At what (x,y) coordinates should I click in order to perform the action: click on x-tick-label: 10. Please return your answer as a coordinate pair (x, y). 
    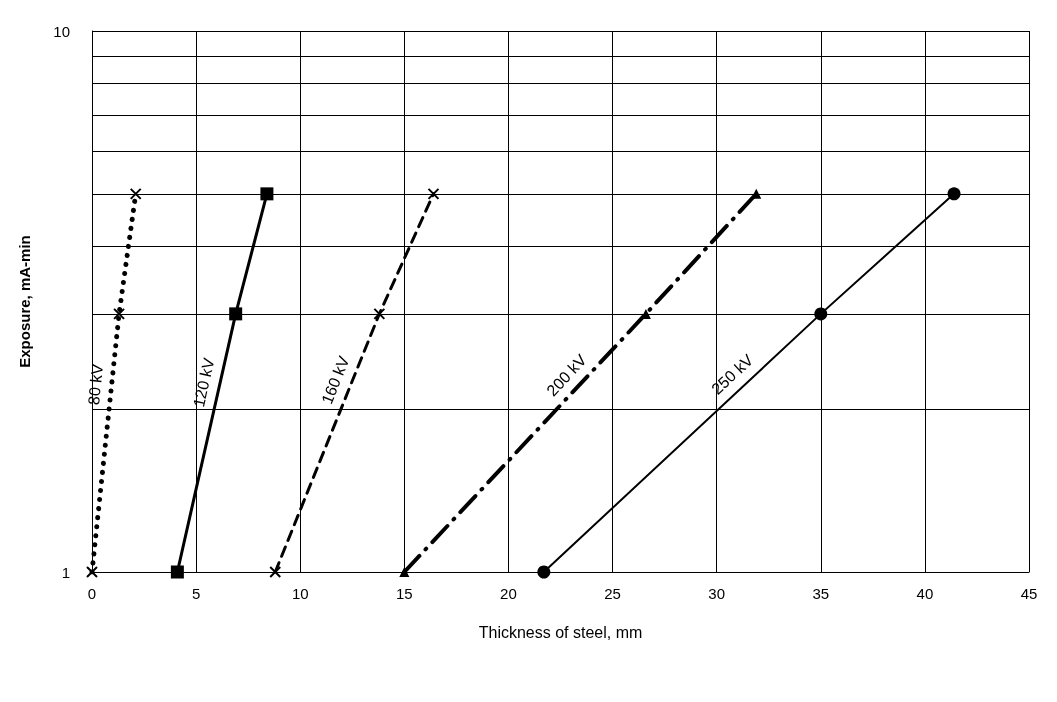
    Looking at the image, I should click on (300, 593).